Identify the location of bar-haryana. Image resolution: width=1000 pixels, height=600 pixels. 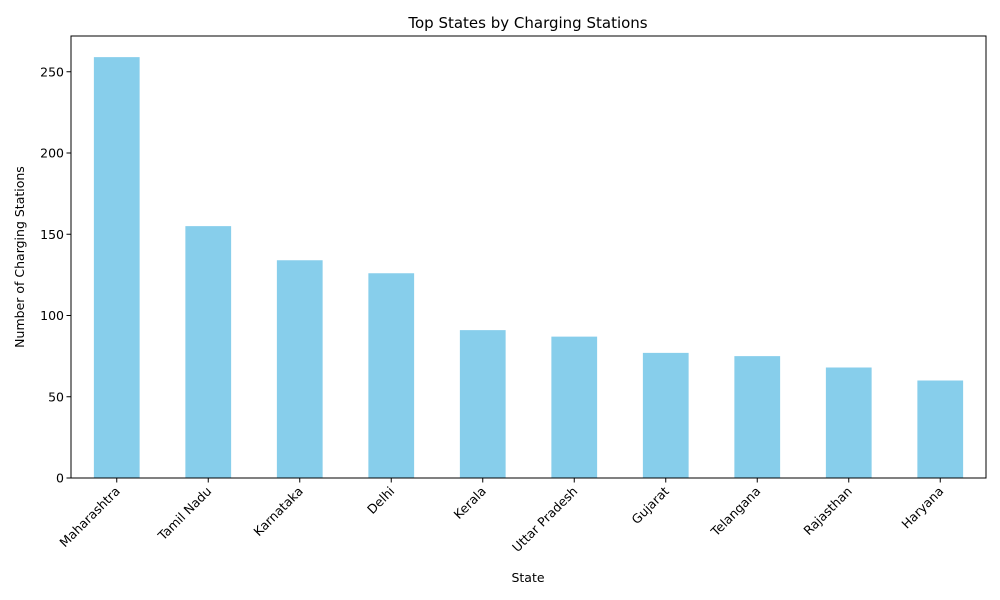
(940, 429).